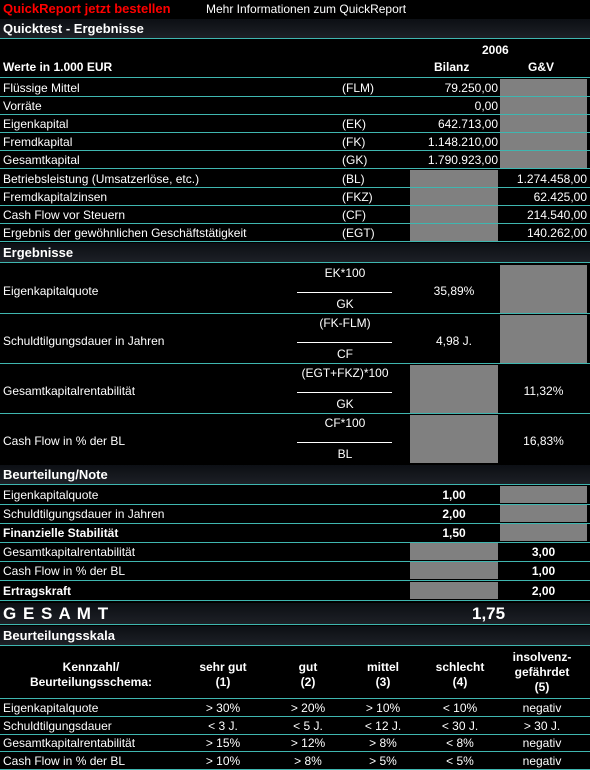 This screenshot has height=770, width=590. I want to click on ratio-label: Schuldtilgungsdauer in Jahren, so click(84, 341).